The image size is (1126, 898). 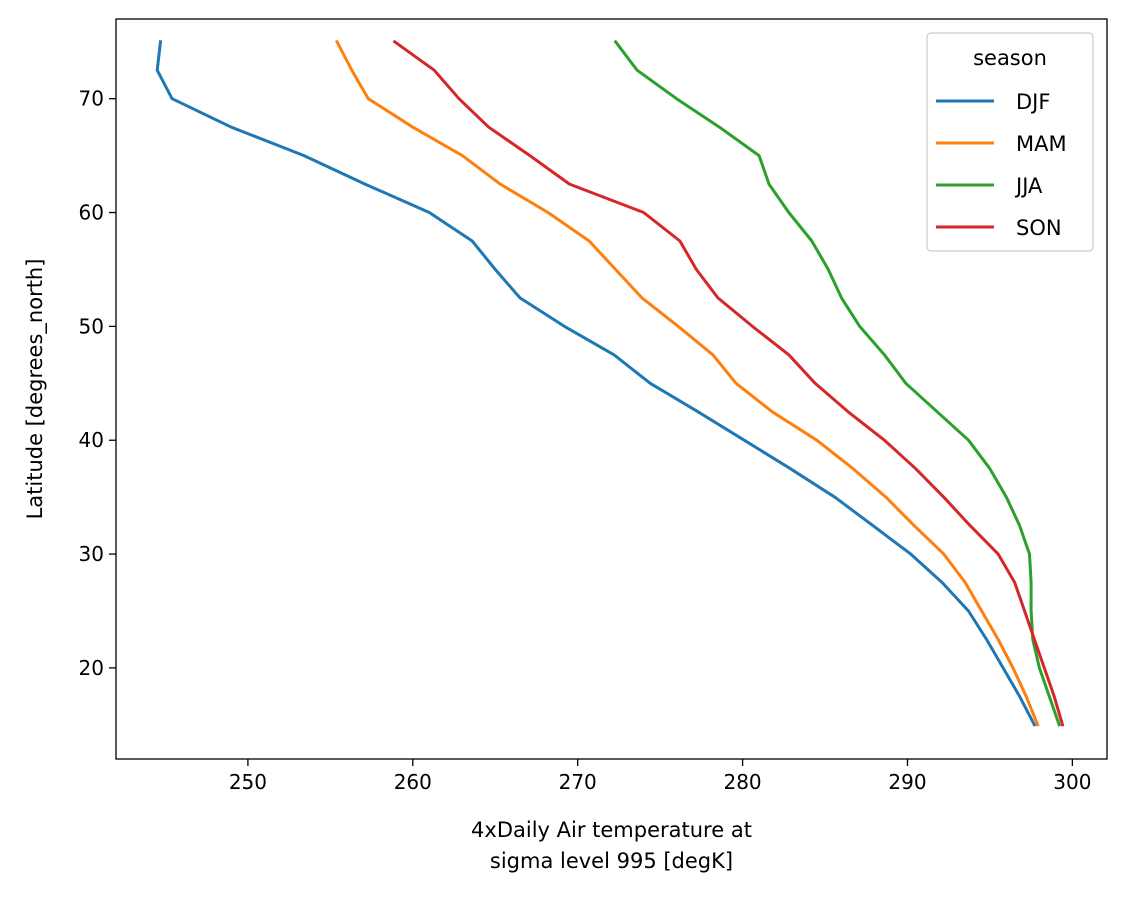 I want to click on x-tick-label: 270, so click(x=578, y=782).